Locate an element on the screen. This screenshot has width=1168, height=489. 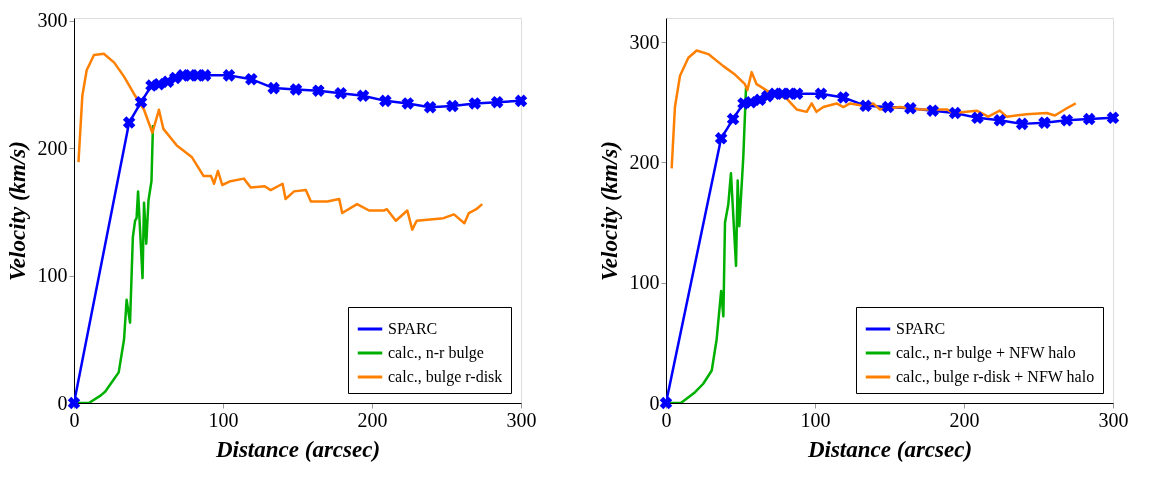
legend-label: calc., n-r bulge + NFW halo is located at coordinates (986, 353).